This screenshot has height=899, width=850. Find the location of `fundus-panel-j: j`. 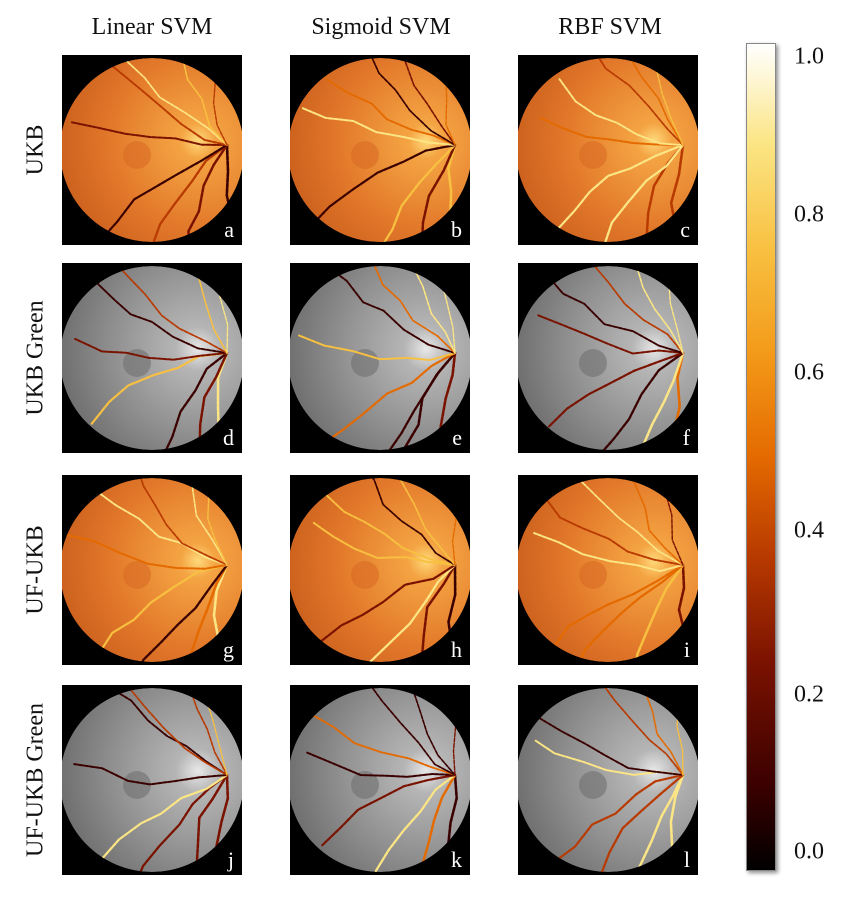

fundus-panel-j: j is located at coordinates (152, 780).